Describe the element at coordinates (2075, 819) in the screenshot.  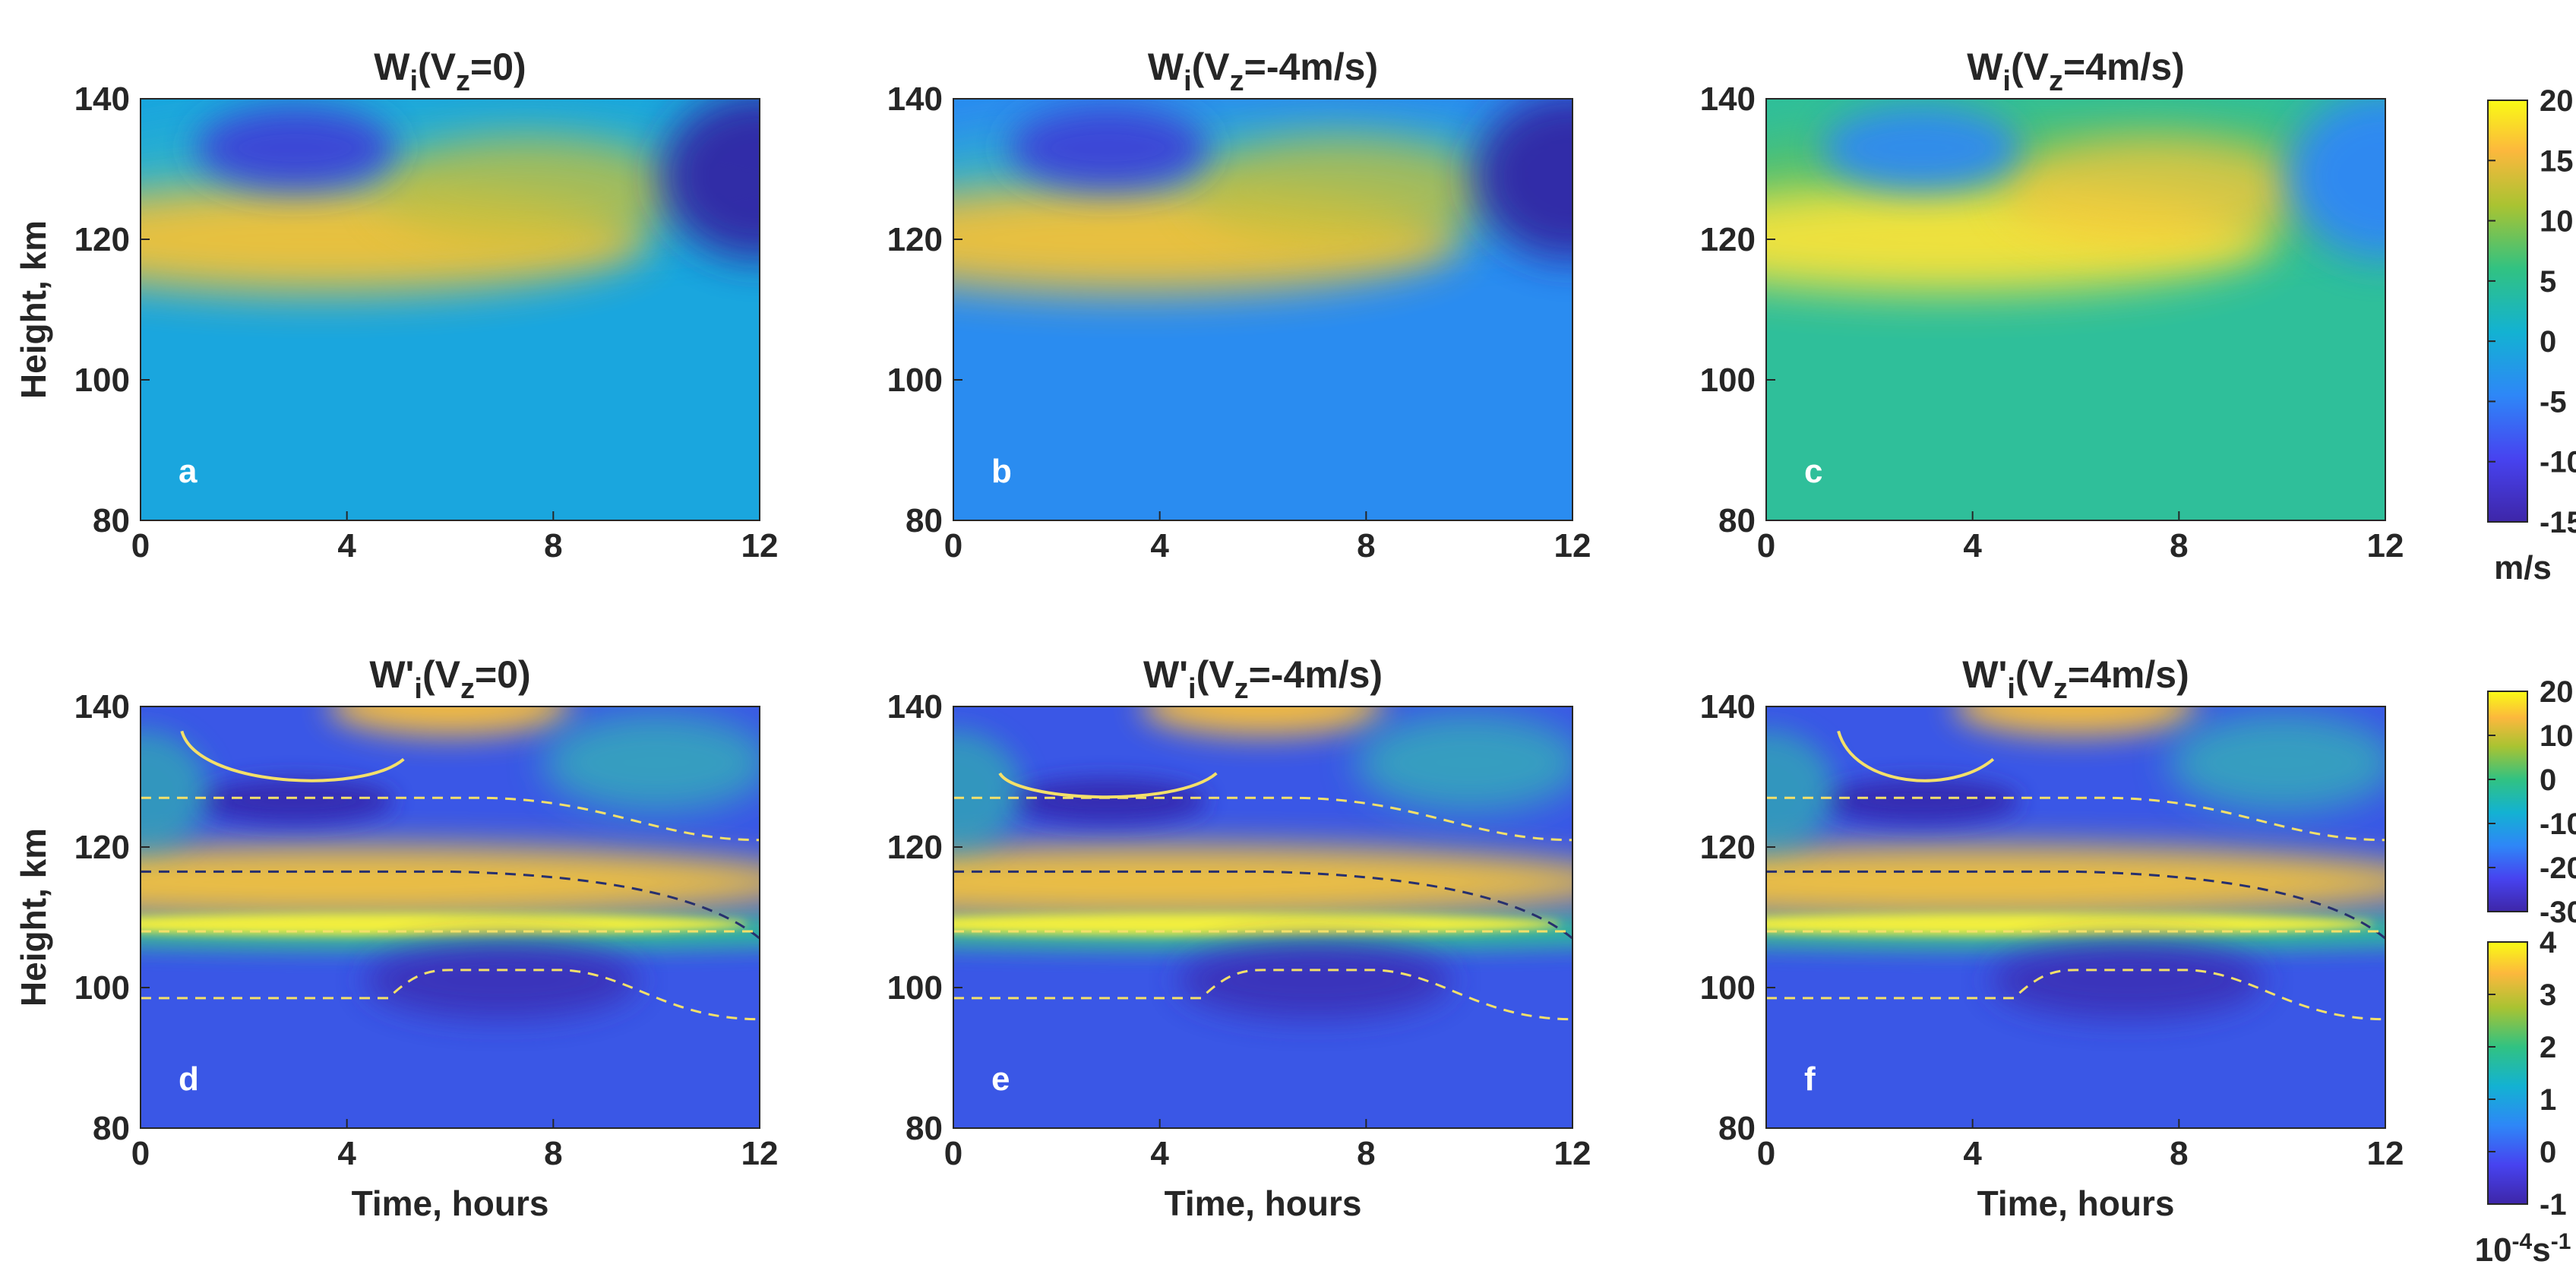
I see `contour-upper` at that location.